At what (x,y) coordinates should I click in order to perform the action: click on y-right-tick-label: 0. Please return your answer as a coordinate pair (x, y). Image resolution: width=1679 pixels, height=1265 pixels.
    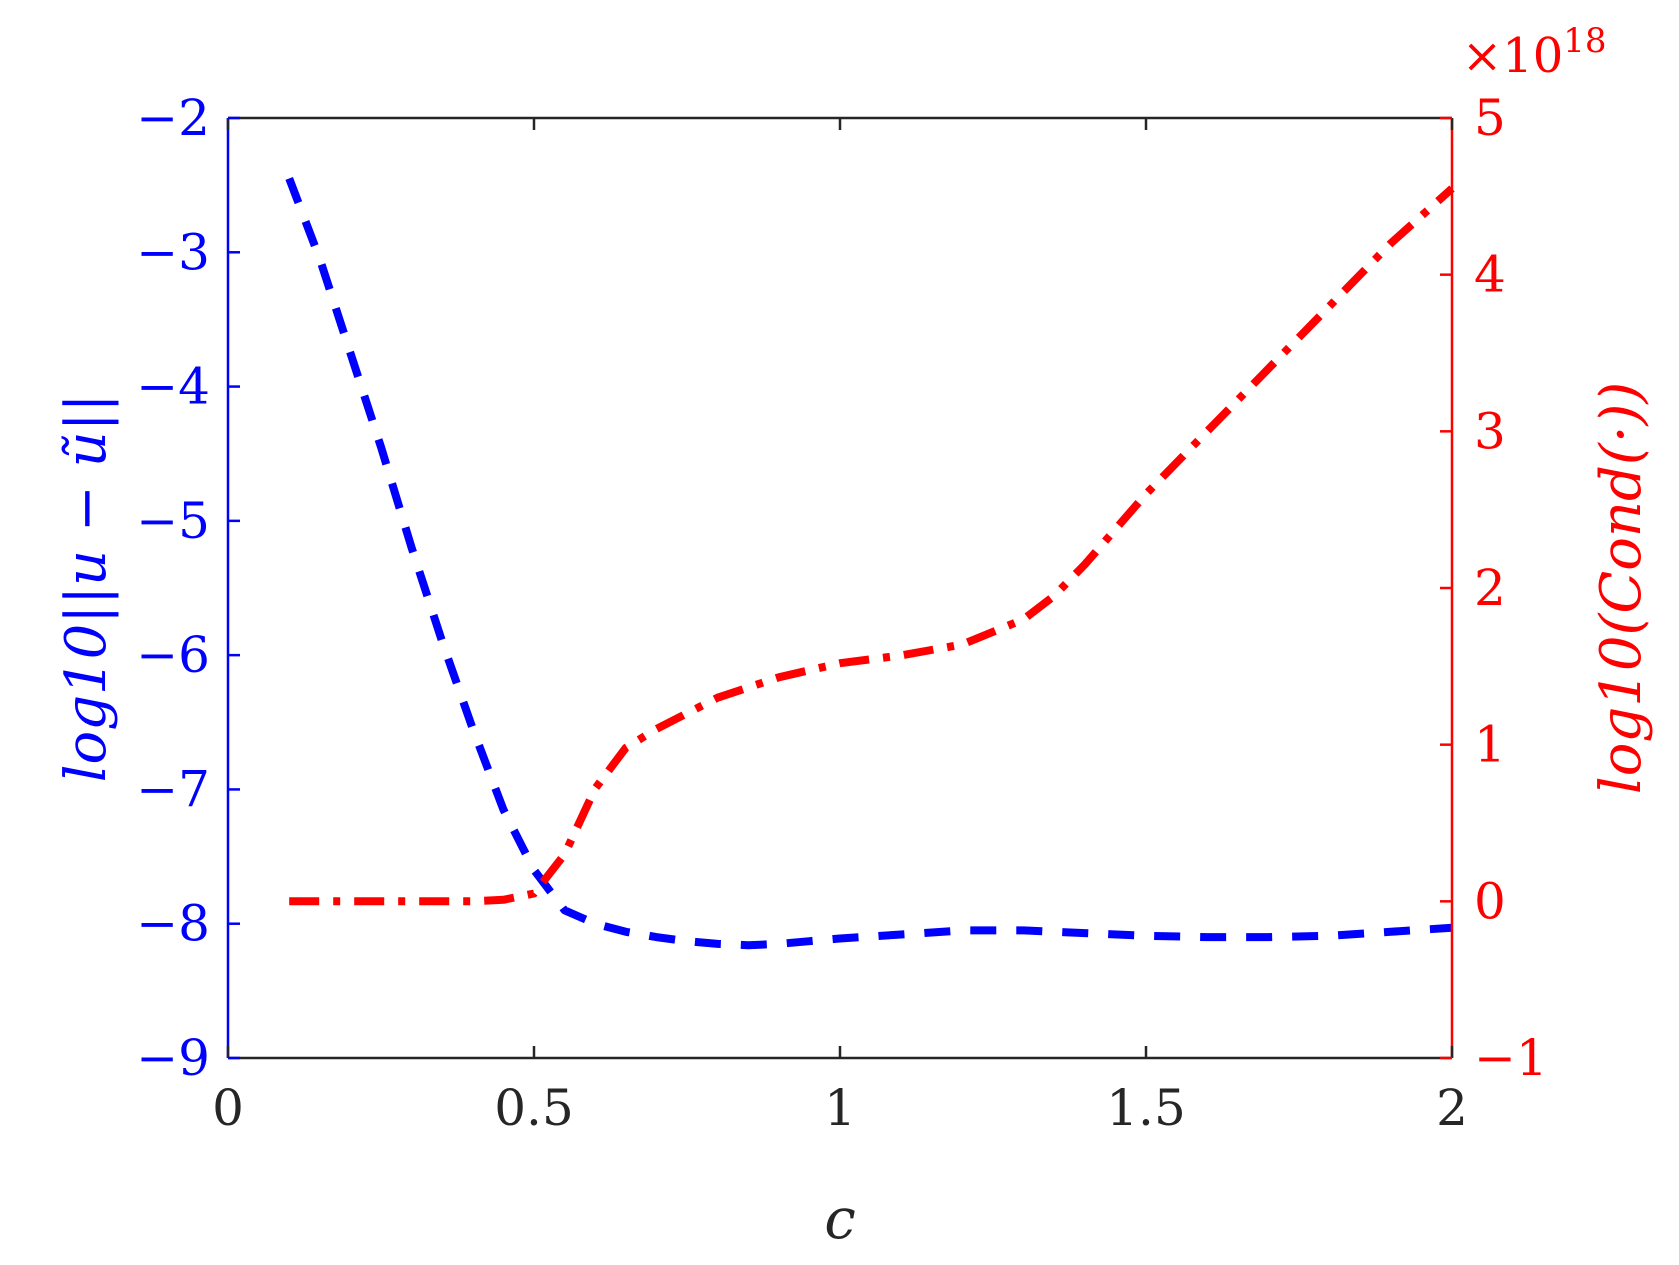
    Looking at the image, I should click on (1490, 901).